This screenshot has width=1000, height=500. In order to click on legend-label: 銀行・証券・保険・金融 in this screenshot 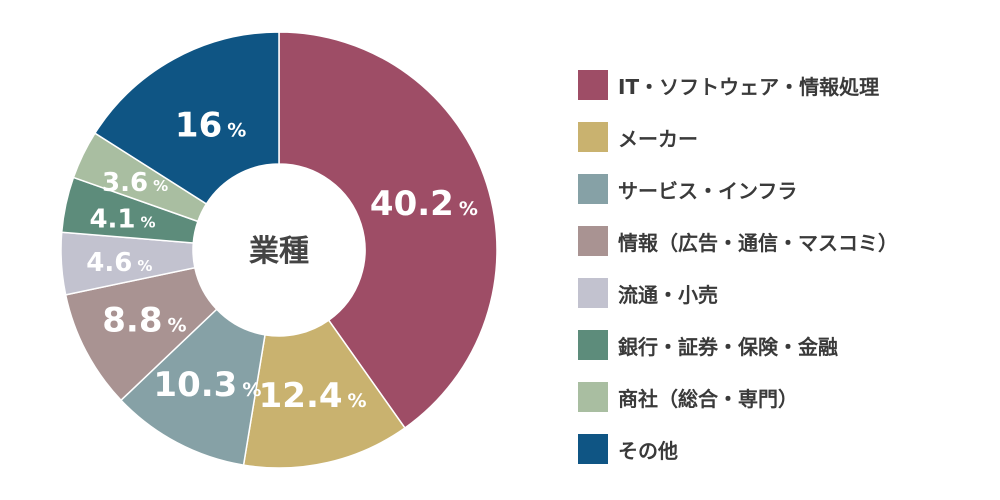, I will do `click(728, 346)`.